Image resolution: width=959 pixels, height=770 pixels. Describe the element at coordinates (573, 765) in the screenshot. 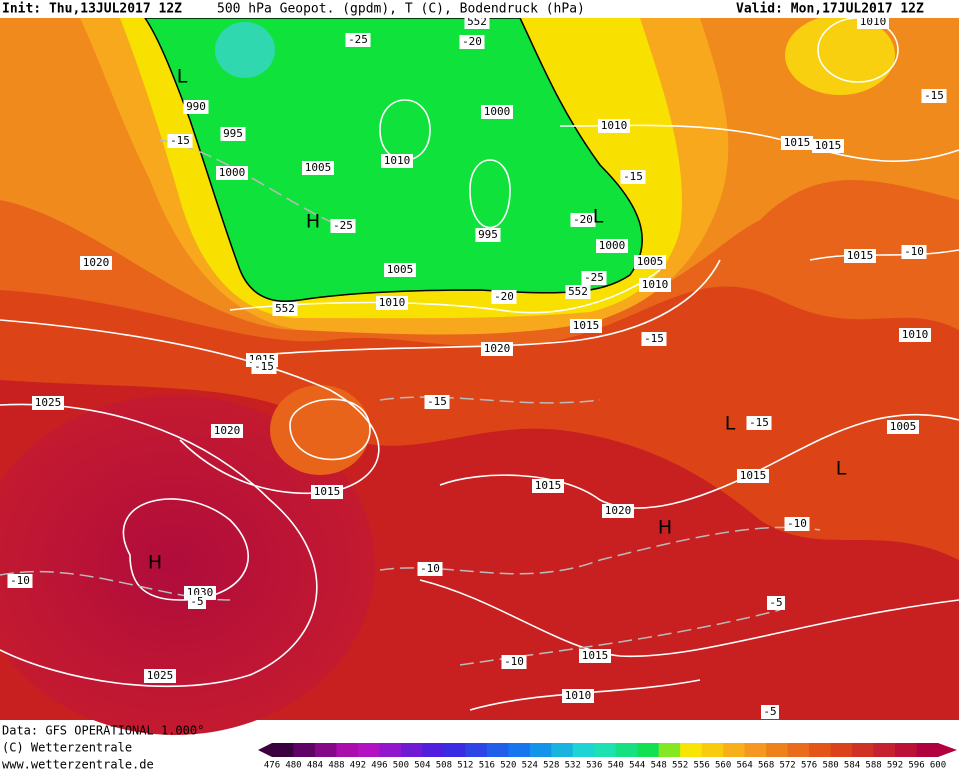

I see `colorbar-label: 532` at that location.